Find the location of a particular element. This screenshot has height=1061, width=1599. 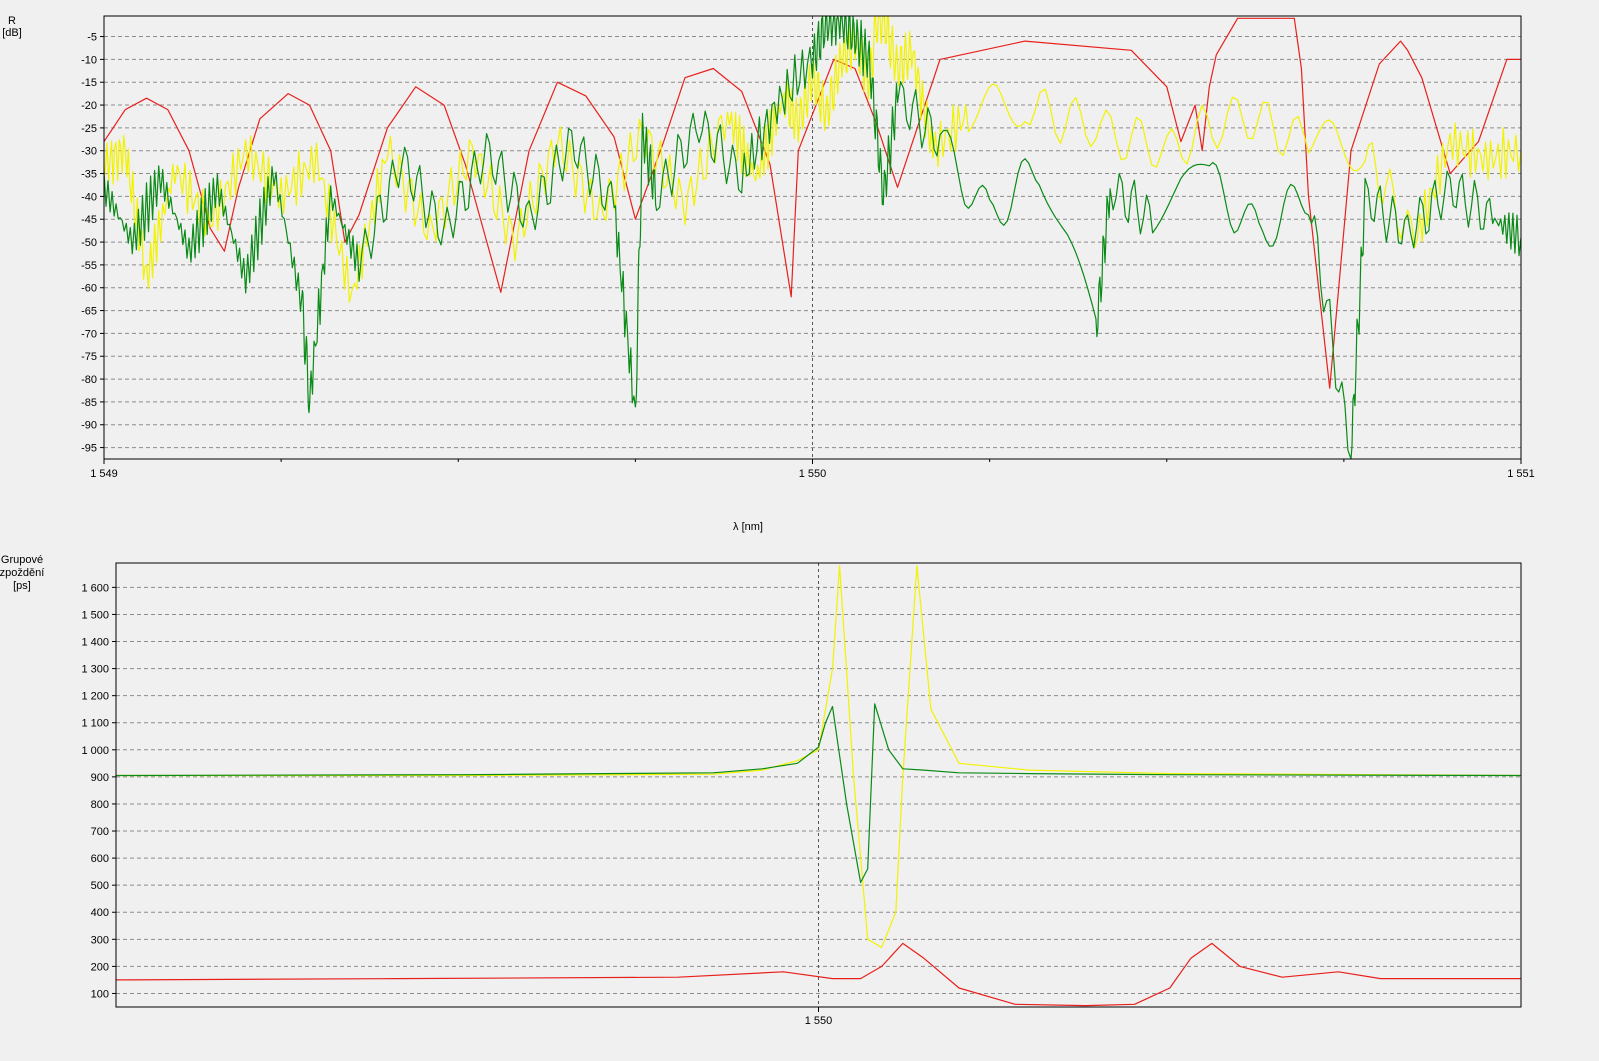

y-tick-label: 300 is located at coordinates (100, 940).